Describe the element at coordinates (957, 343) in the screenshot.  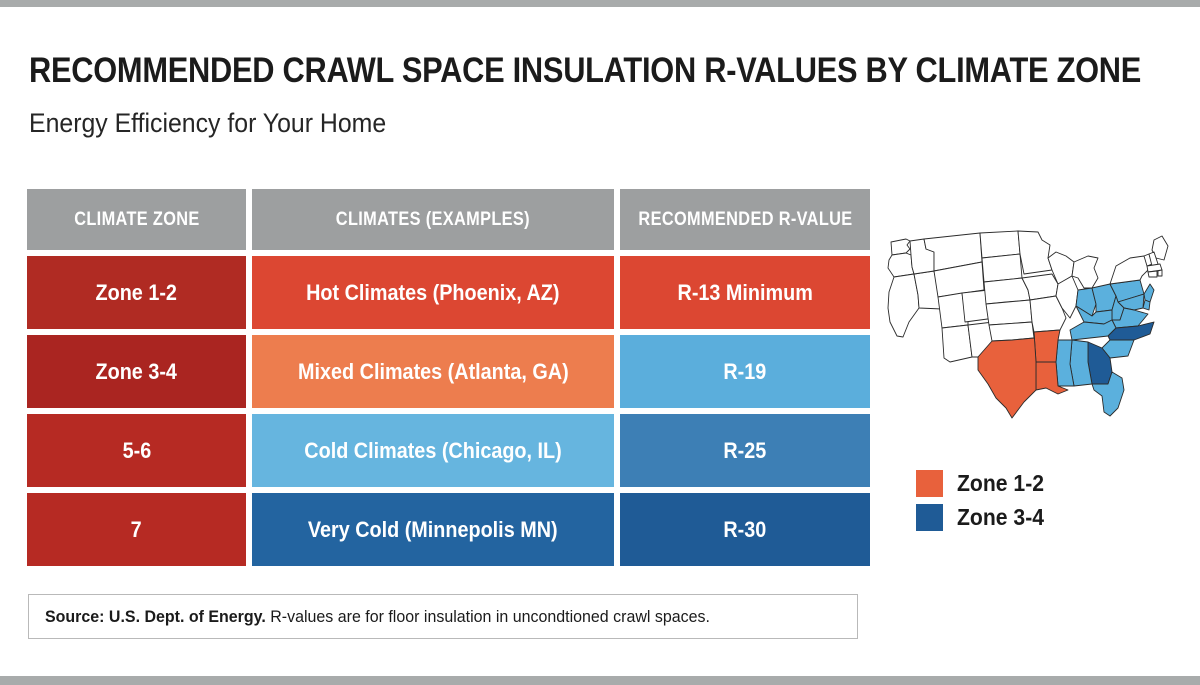
I see `state-arizona` at that location.